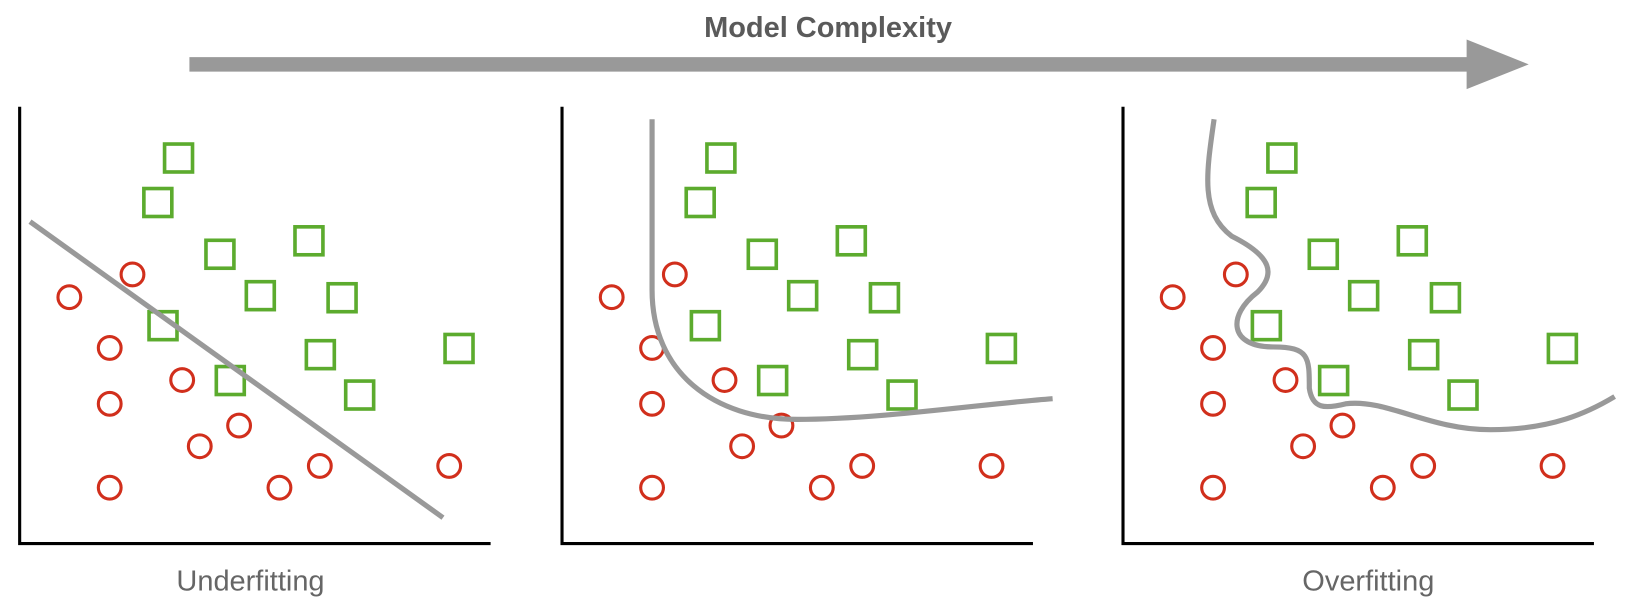 The image size is (1625, 611). I want to click on panel-label: Underfitting, so click(250, 582).